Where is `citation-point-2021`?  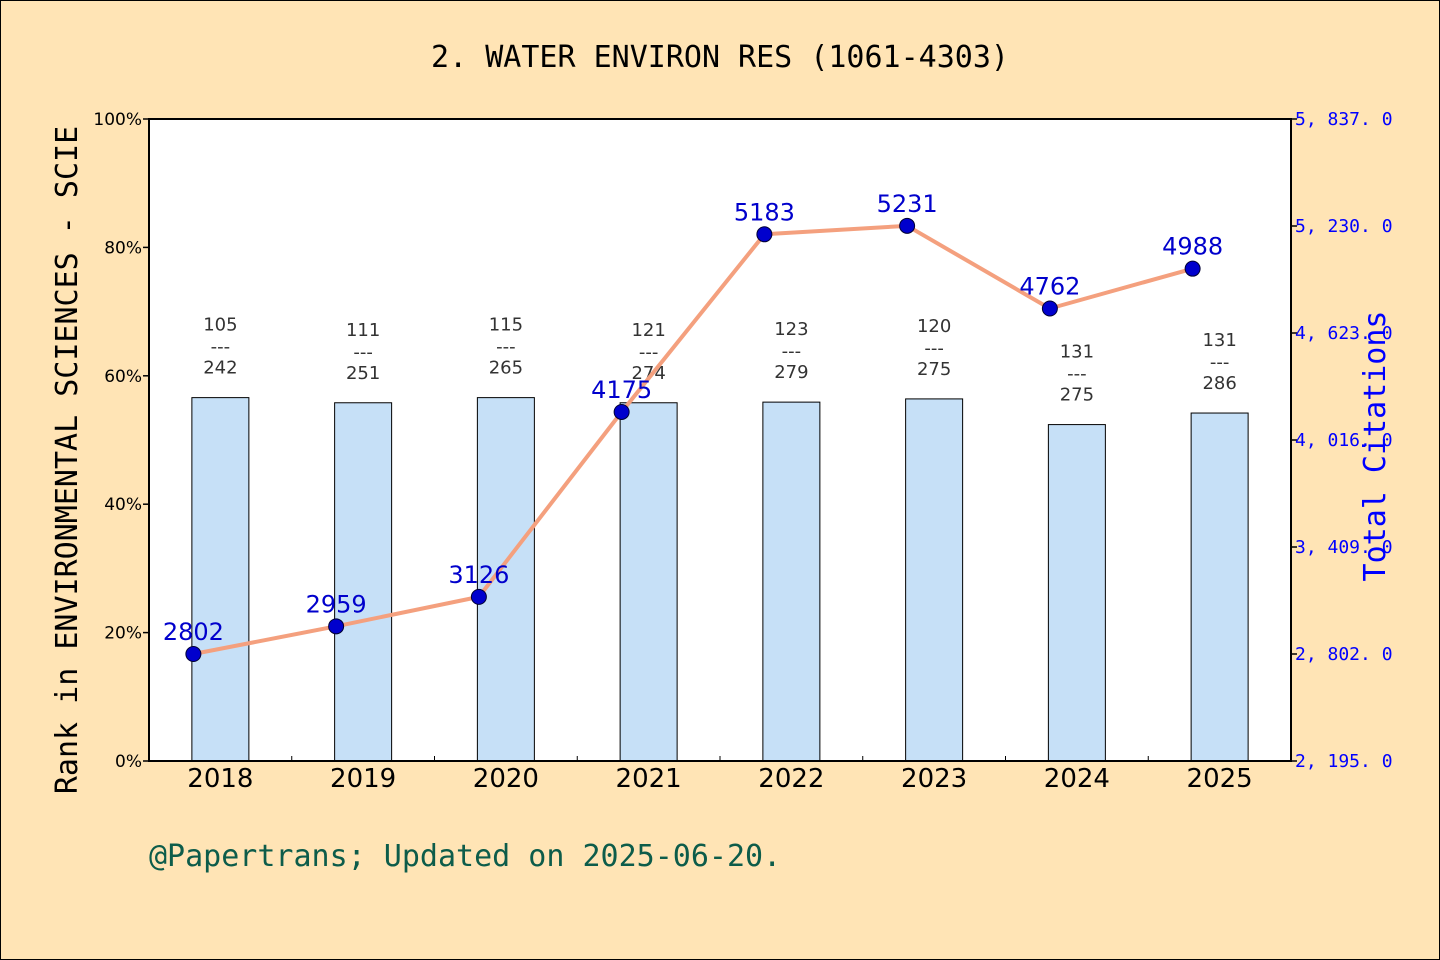
citation-point-2021 is located at coordinates (621, 411).